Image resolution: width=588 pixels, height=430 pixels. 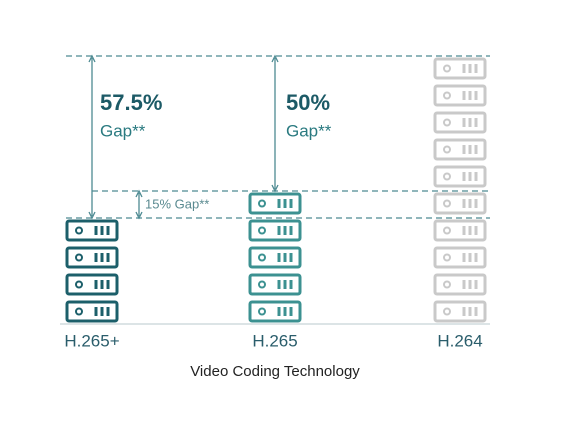 What do you see at coordinates (177, 203) in the screenshot?
I see `annotation: 15% Gap**` at bounding box center [177, 203].